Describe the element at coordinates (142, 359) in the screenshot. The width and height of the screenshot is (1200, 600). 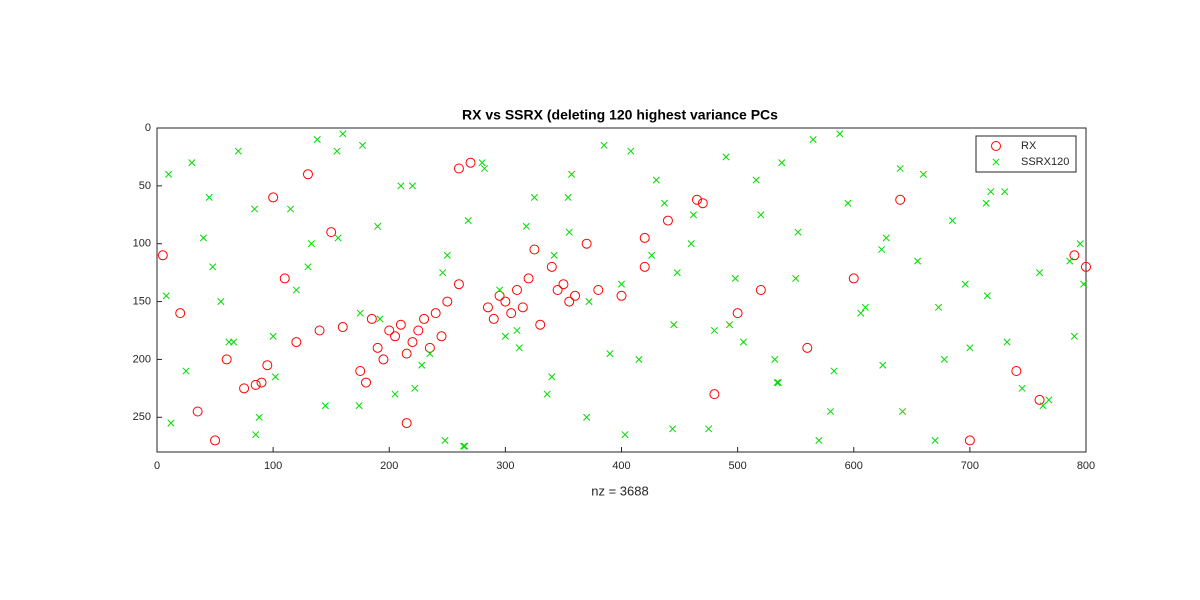
I see `y-tick-label: 200` at that location.